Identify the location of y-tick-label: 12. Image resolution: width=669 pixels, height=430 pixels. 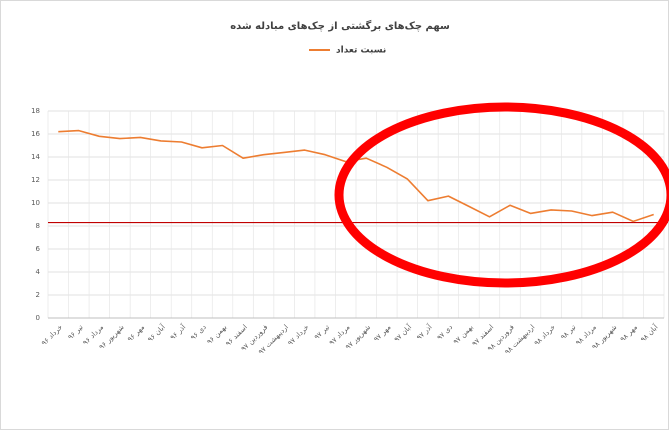
(35, 180).